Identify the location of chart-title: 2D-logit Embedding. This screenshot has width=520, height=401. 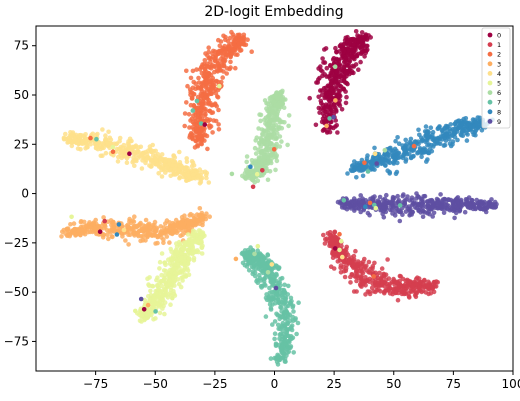
(273, 12).